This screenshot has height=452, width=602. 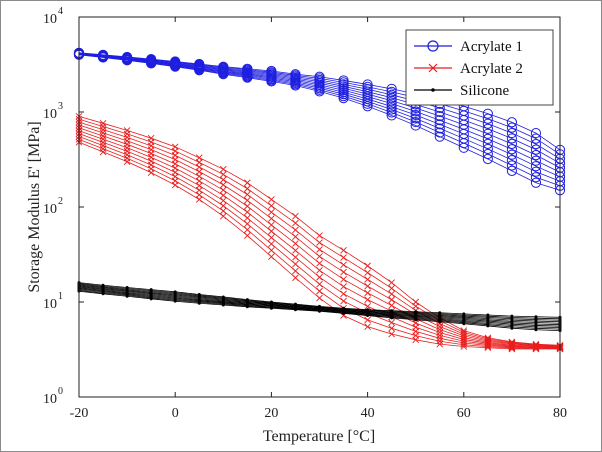 I want to click on series-silicone, so click(x=319, y=307).